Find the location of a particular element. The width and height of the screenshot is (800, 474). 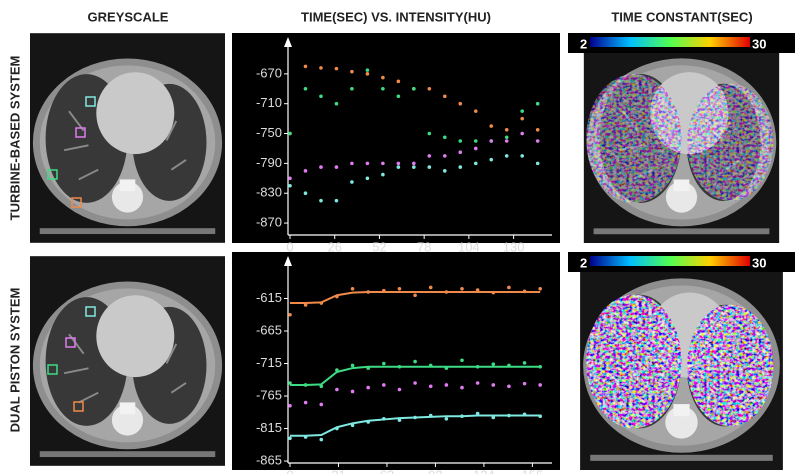

colorbar-label: 30 is located at coordinates (759, 43).